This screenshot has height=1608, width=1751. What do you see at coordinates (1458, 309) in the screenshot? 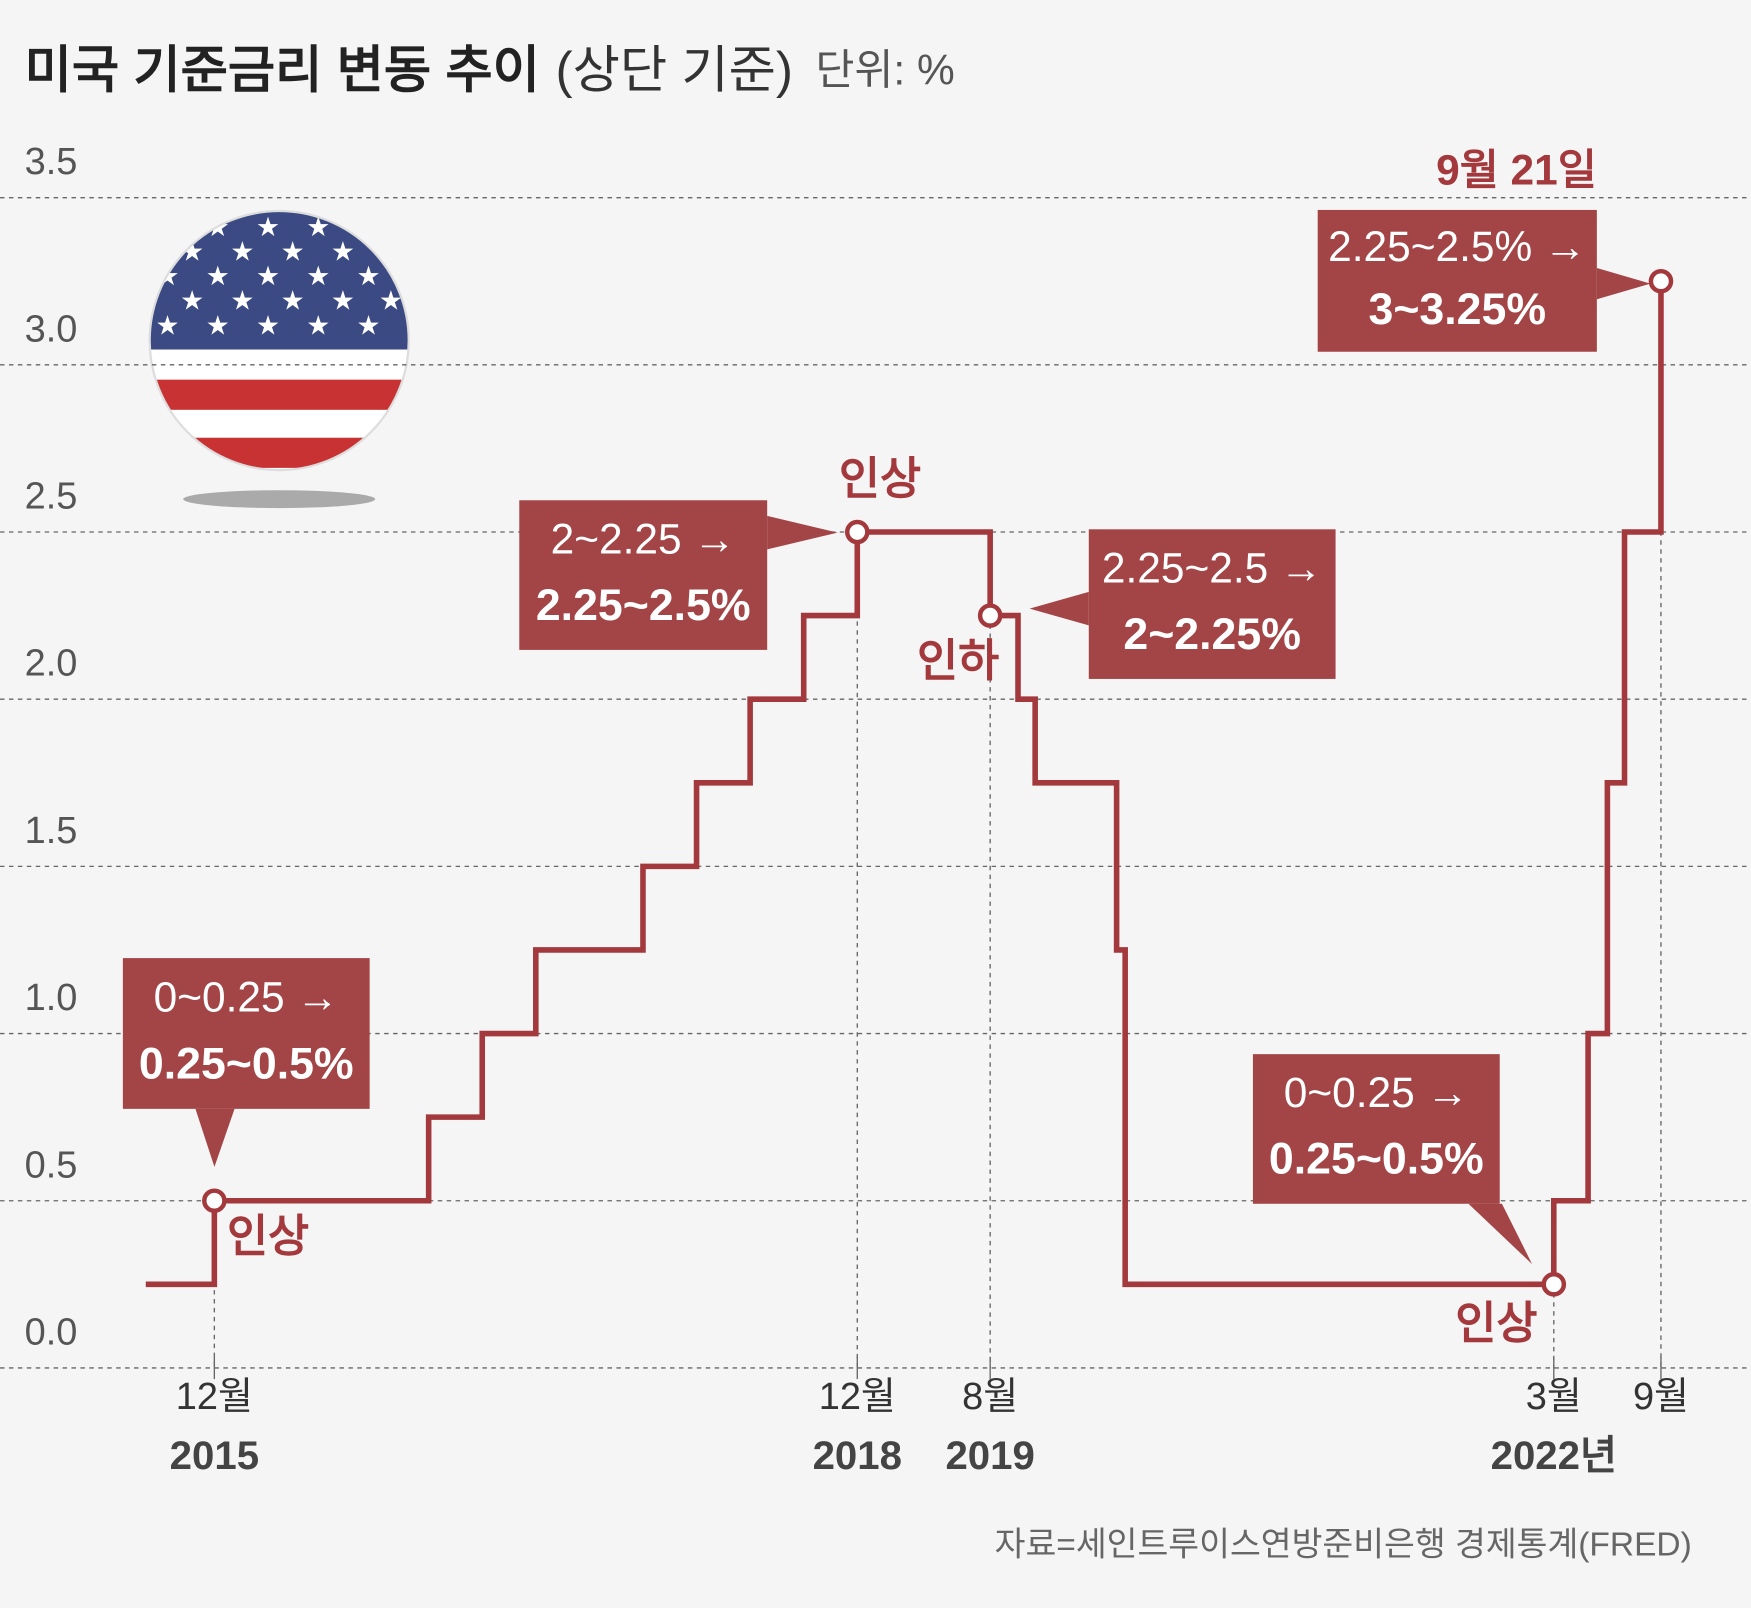
I see `callout-text-bold: 3~3.25%` at bounding box center [1458, 309].